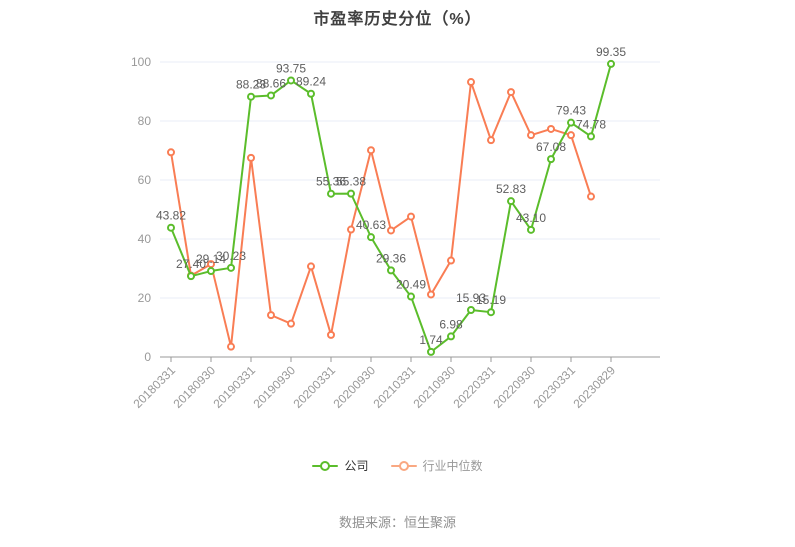  What do you see at coordinates (325, 466) in the screenshot?
I see `company-legend-marker-icon` at bounding box center [325, 466].